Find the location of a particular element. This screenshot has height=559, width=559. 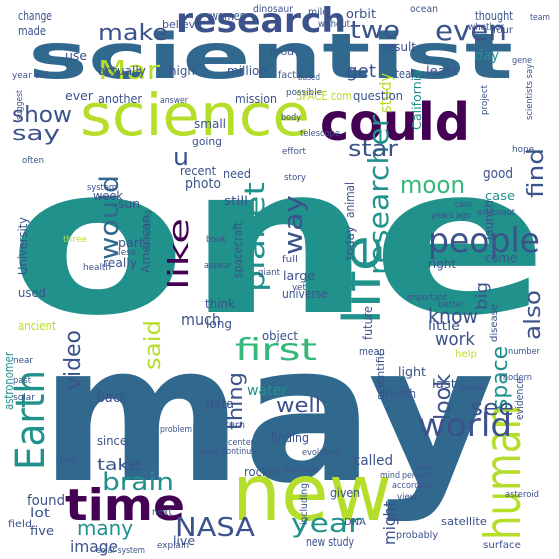

word-part: part is located at coordinates (131, 243).